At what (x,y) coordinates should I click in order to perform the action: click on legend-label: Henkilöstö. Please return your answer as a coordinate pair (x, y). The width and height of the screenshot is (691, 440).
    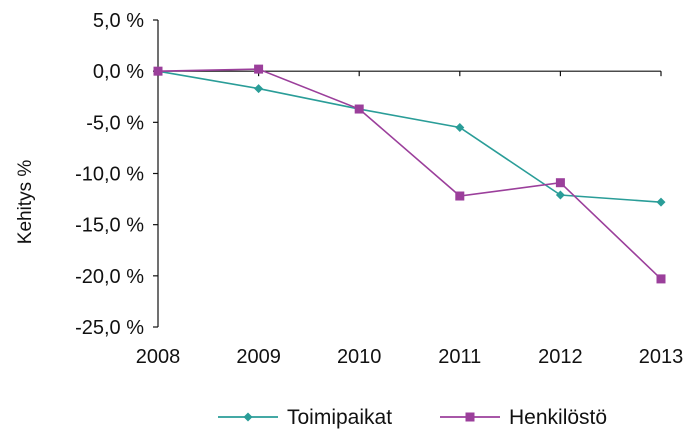
    Looking at the image, I should click on (558, 417).